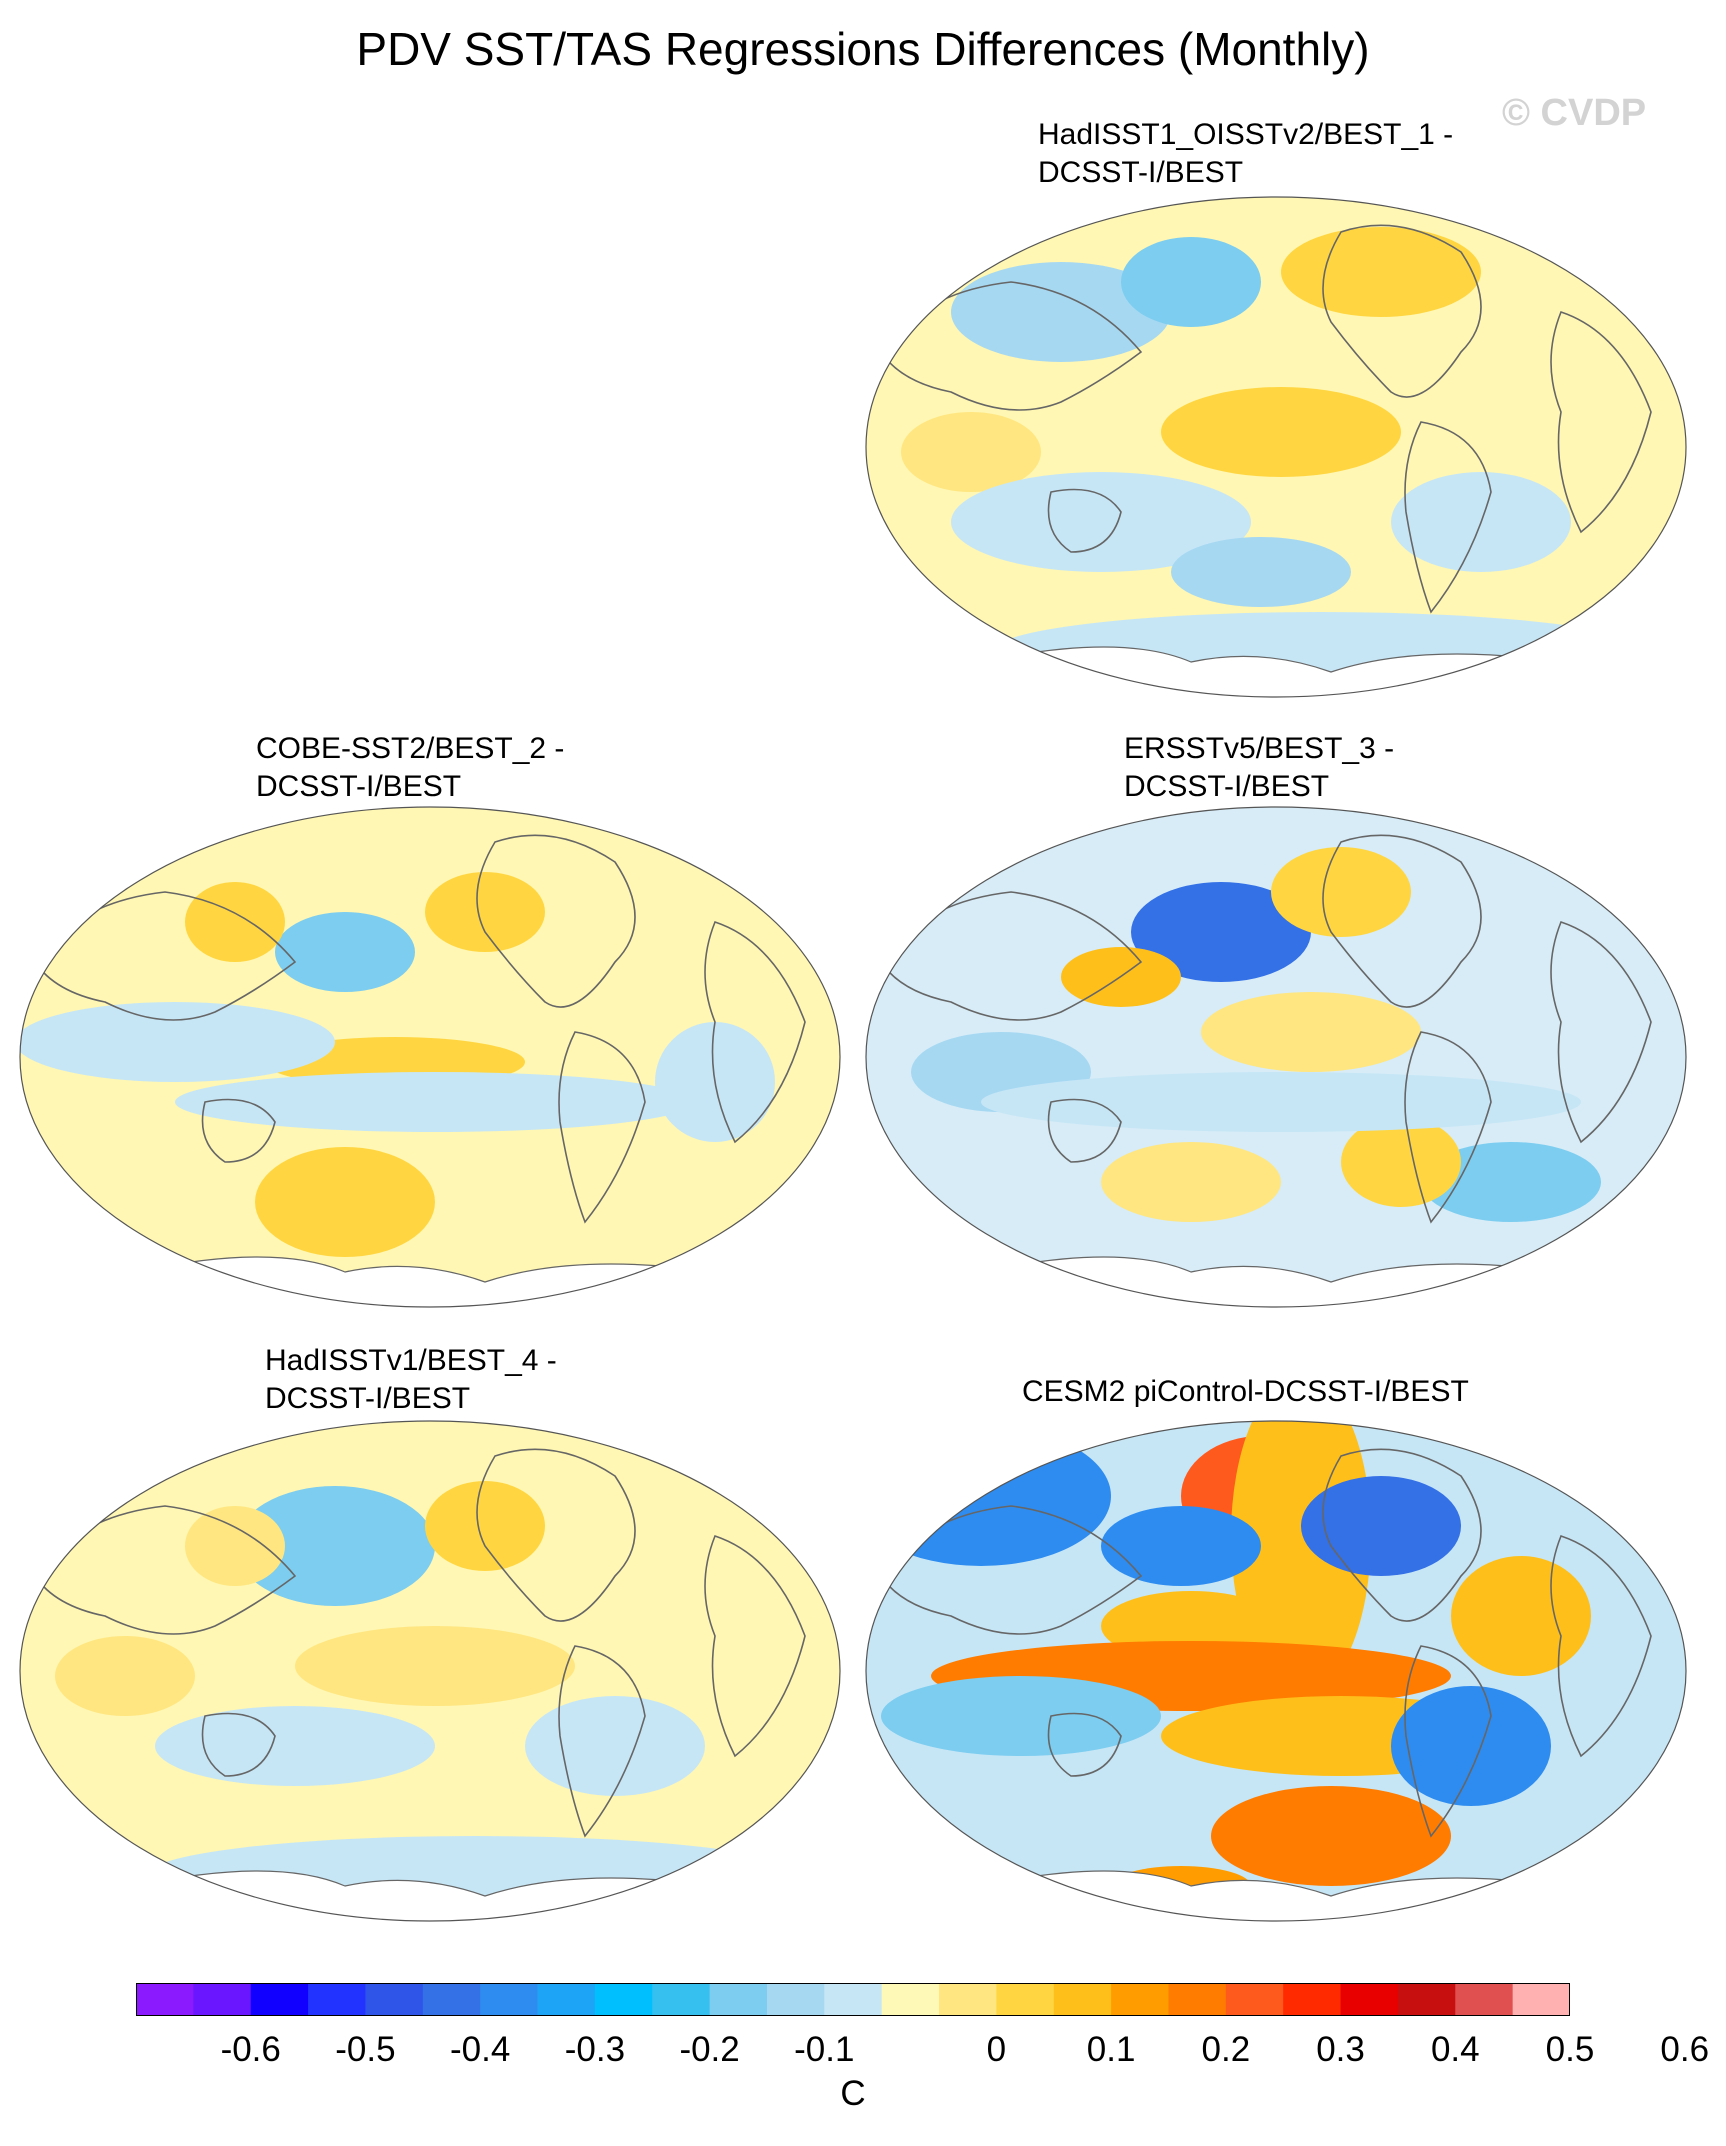  I want to click on panel-title-cobe-sst2: COBE-SST2/BEST_2 - DCSST-I/BEST, so click(410, 767).